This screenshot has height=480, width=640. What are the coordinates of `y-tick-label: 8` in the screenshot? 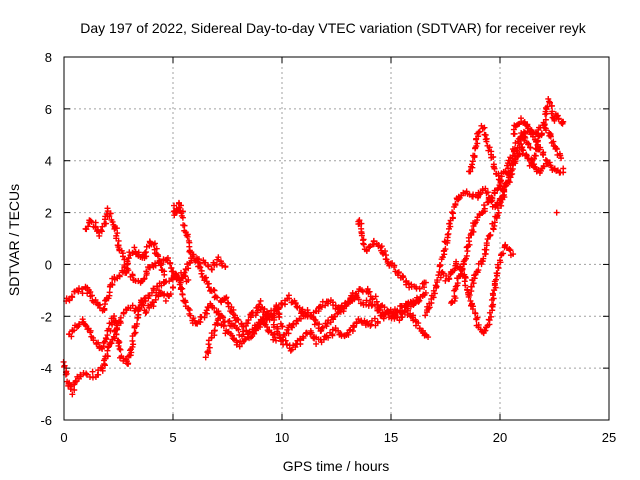 It's located at (48, 57).